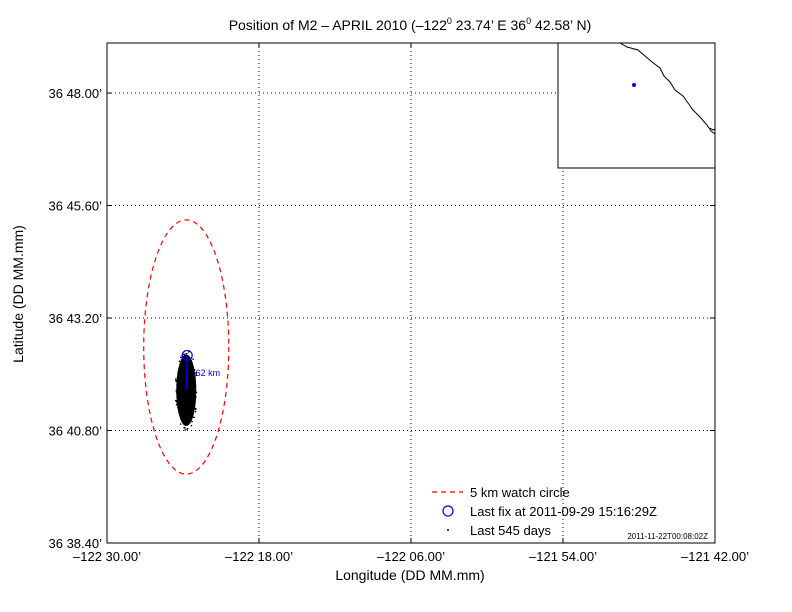 The height and width of the screenshot is (612, 792). I want to click on y-tick-label: 36 45.60’, so click(76, 206).